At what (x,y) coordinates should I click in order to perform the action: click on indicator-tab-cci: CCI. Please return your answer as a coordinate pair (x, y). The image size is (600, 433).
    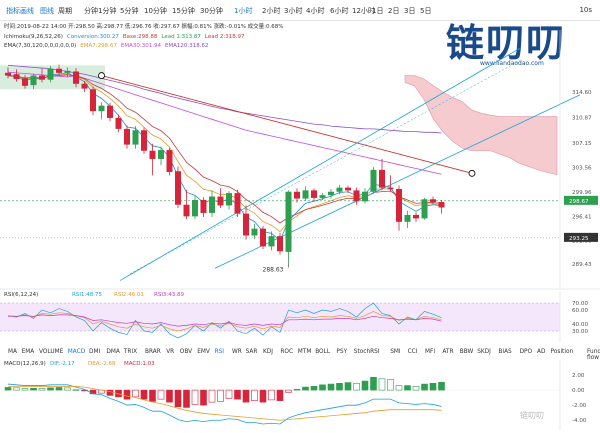
    Looking at the image, I should click on (412, 352).